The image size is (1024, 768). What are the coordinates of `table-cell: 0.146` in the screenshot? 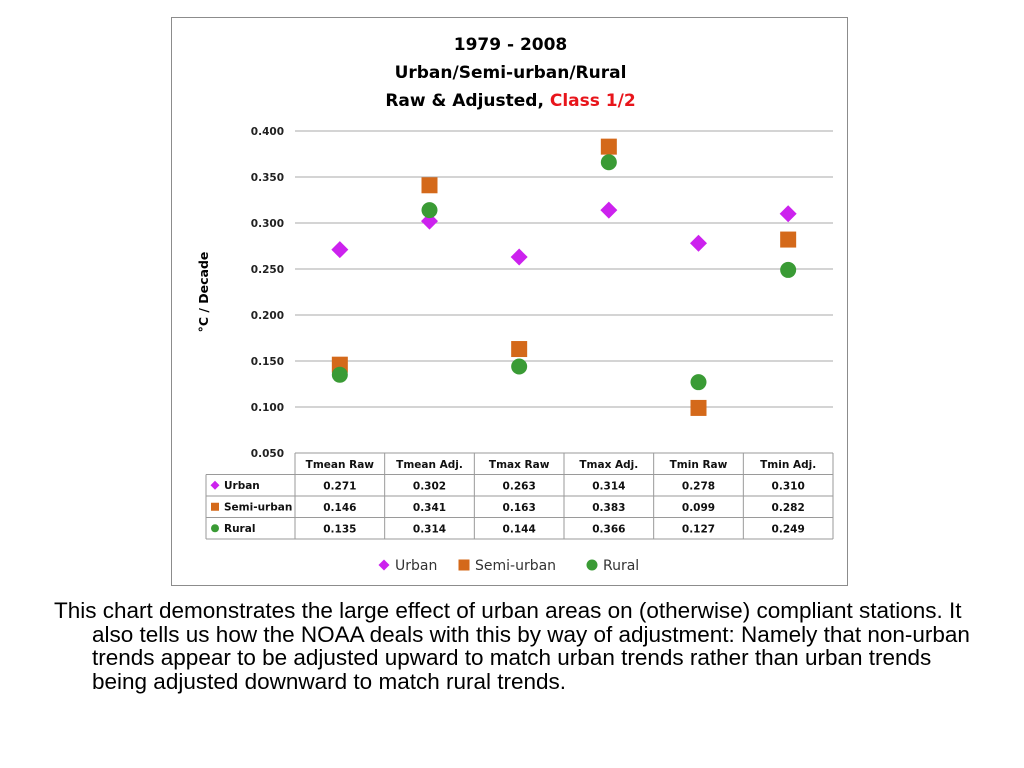 It's located at (339, 508).